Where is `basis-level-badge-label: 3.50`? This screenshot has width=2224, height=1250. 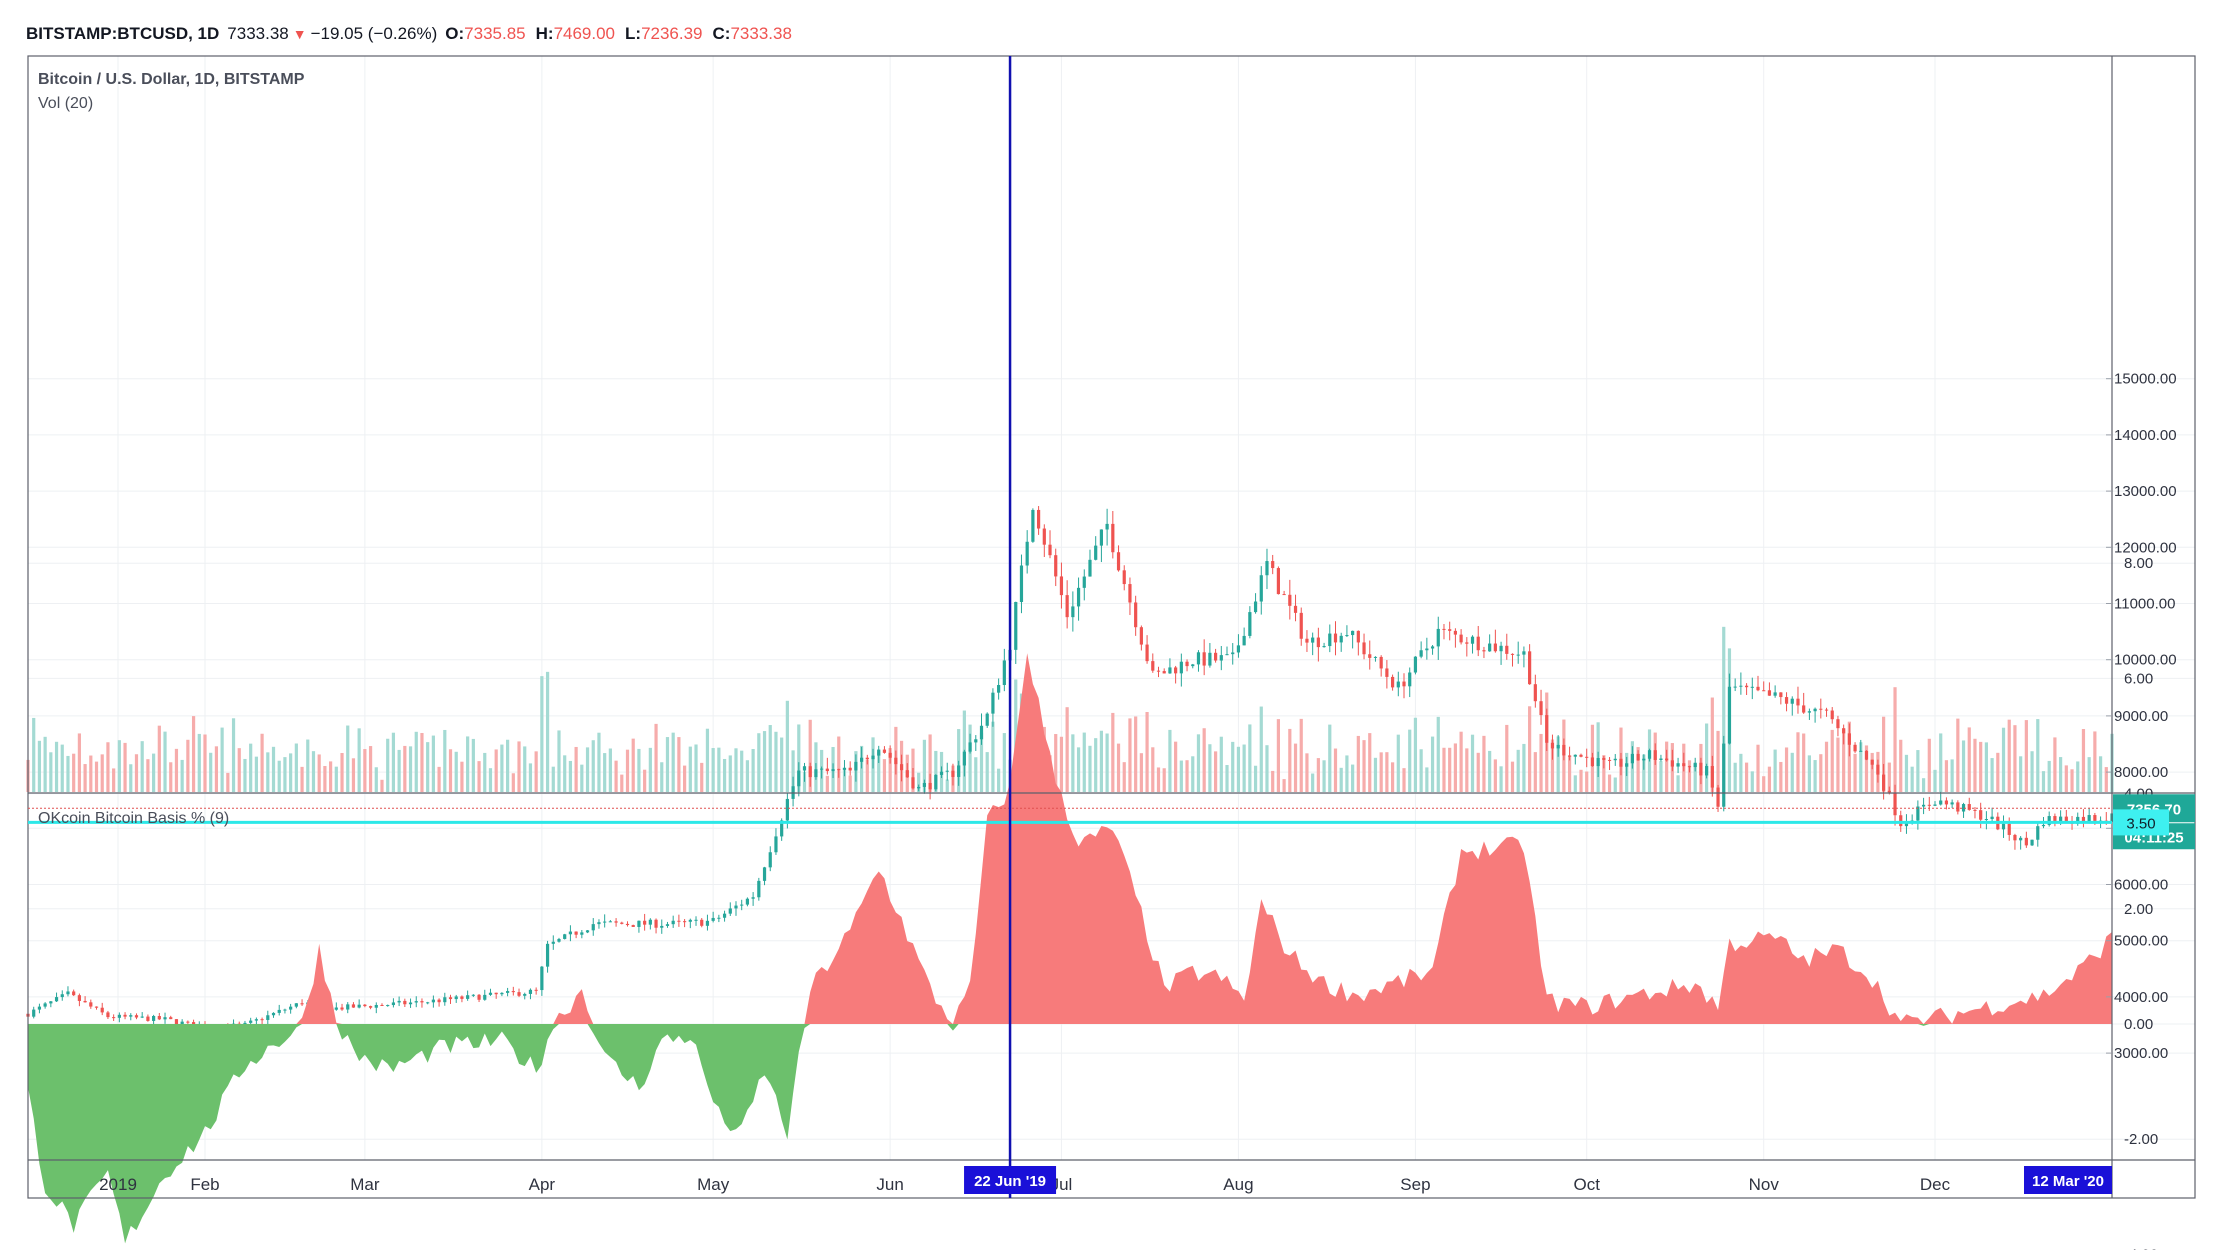
basis-level-badge-label: 3.50 is located at coordinates (2140, 823).